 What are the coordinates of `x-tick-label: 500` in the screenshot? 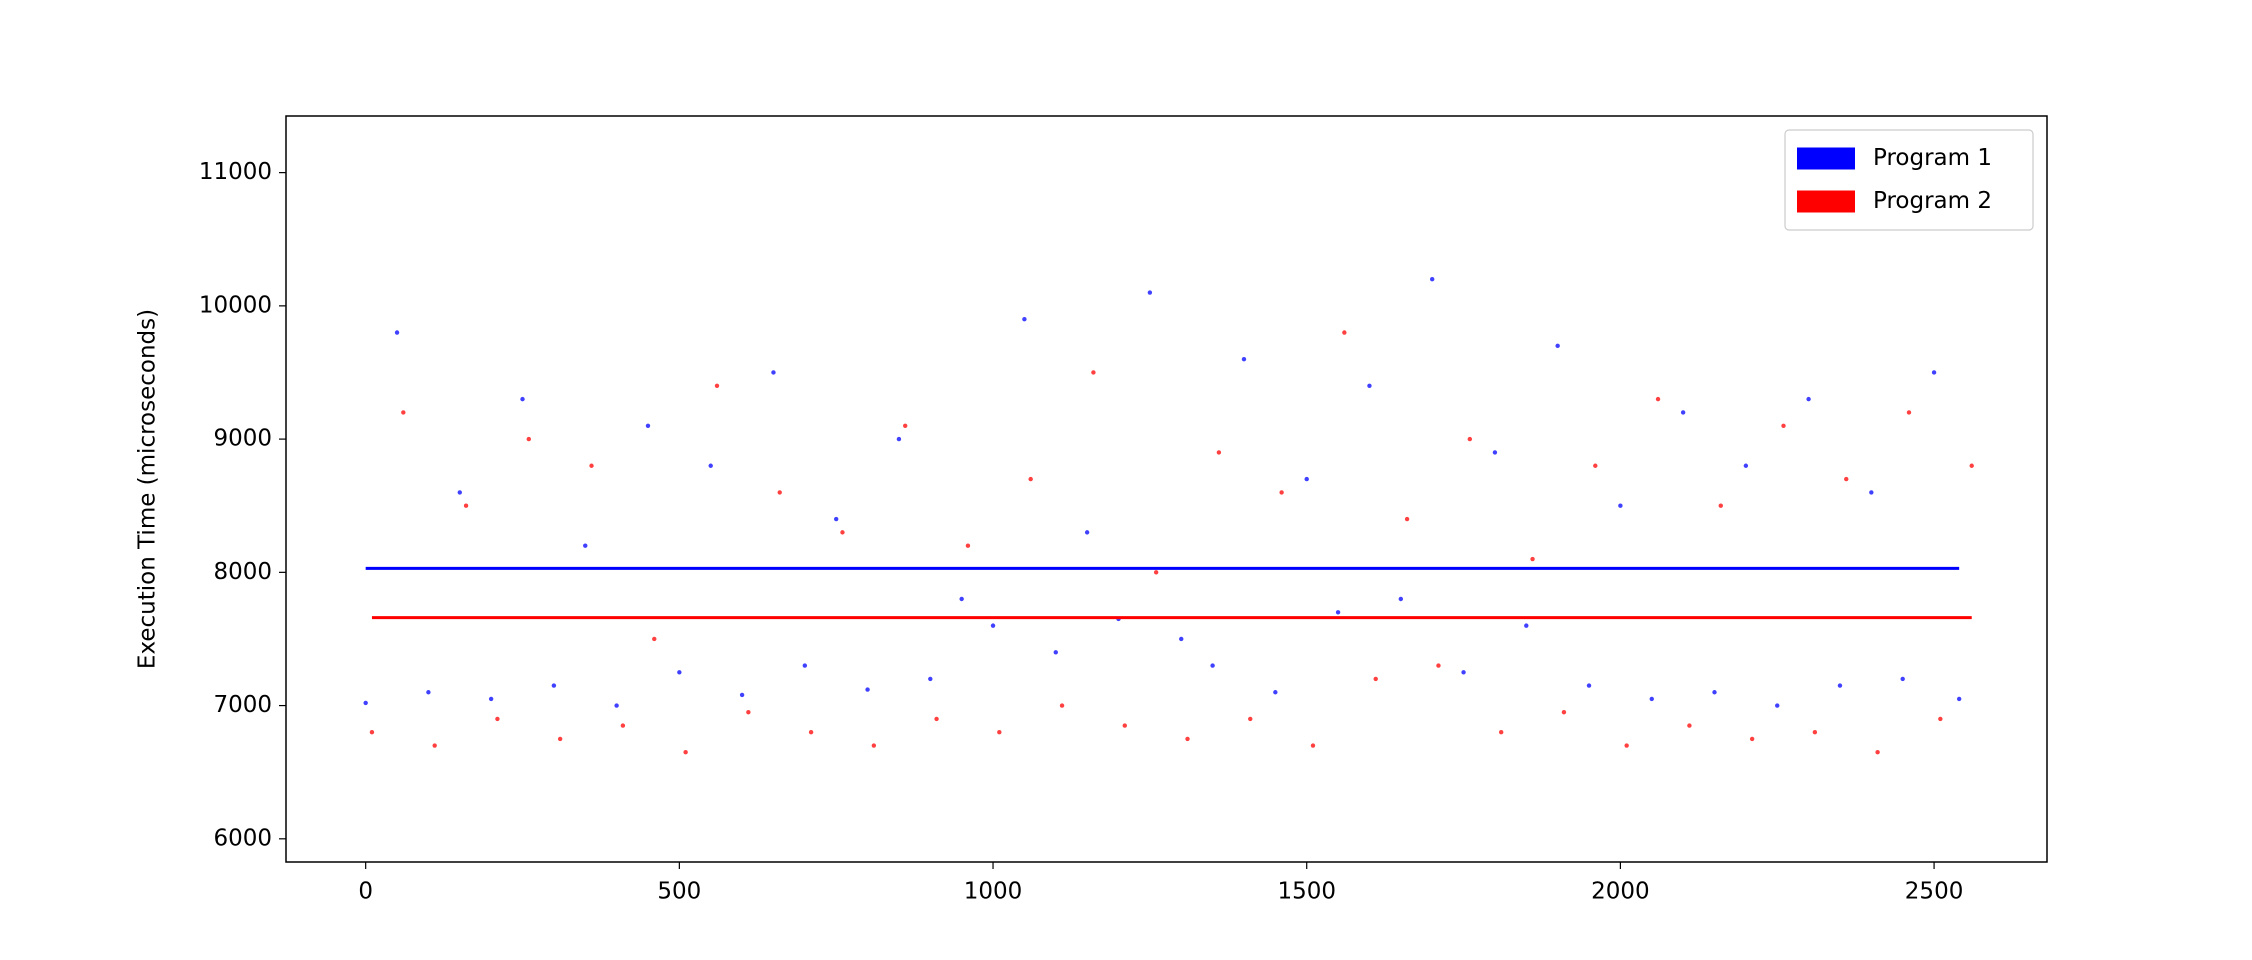 It's located at (679, 892).